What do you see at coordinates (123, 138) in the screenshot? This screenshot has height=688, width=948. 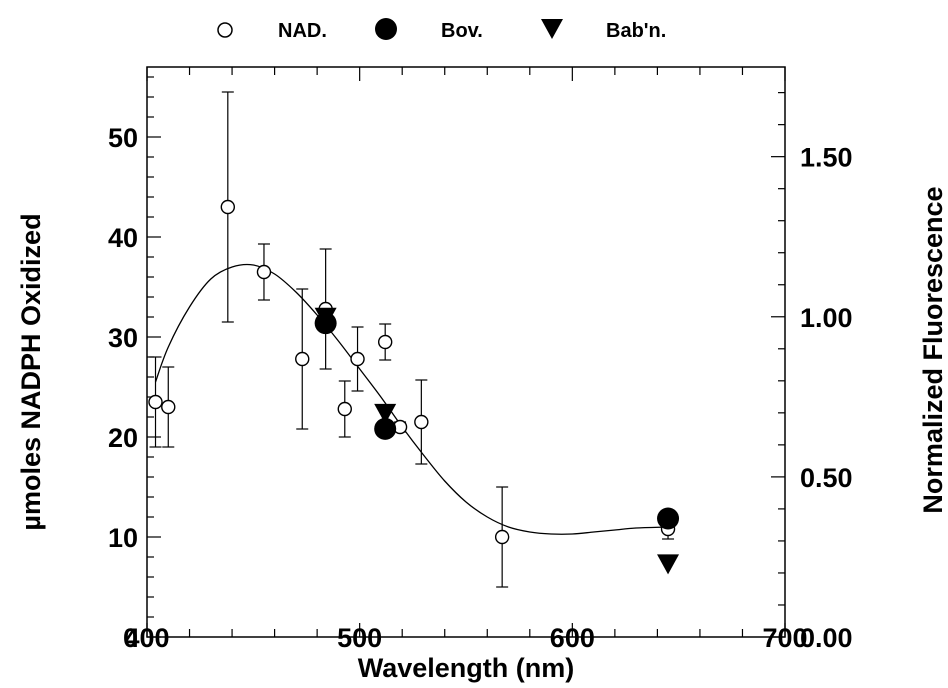 I see `y-tick-label: 50` at bounding box center [123, 138].